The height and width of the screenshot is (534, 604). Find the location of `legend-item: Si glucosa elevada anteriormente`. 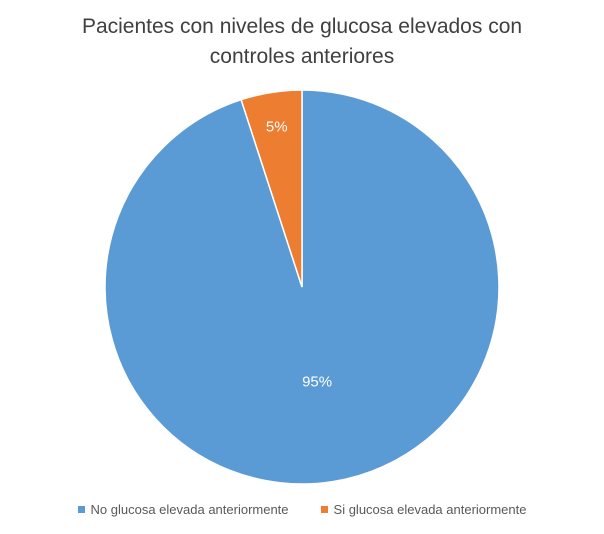

legend-item: Si glucosa elevada anteriormente is located at coordinates (423, 509).